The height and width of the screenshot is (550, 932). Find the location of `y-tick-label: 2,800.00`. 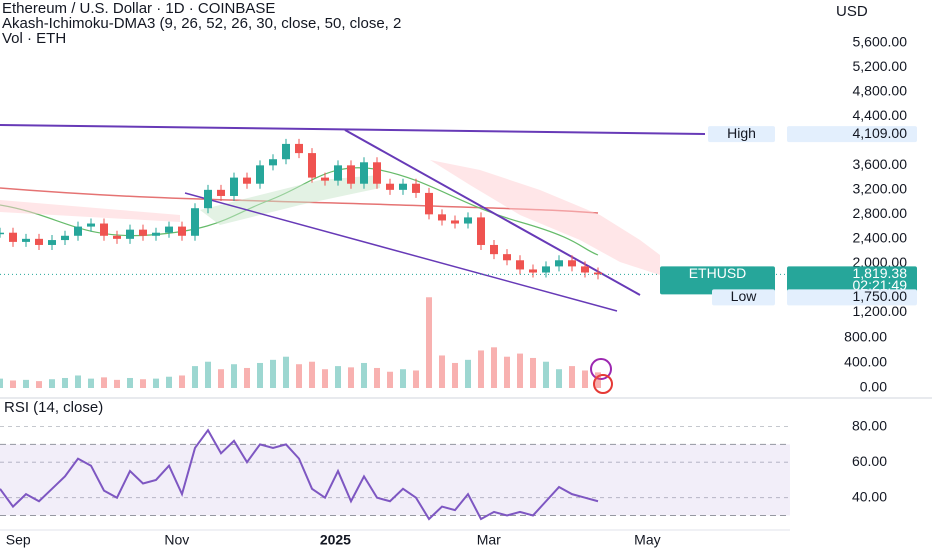

y-tick-label: 2,800.00 is located at coordinates (880, 213).